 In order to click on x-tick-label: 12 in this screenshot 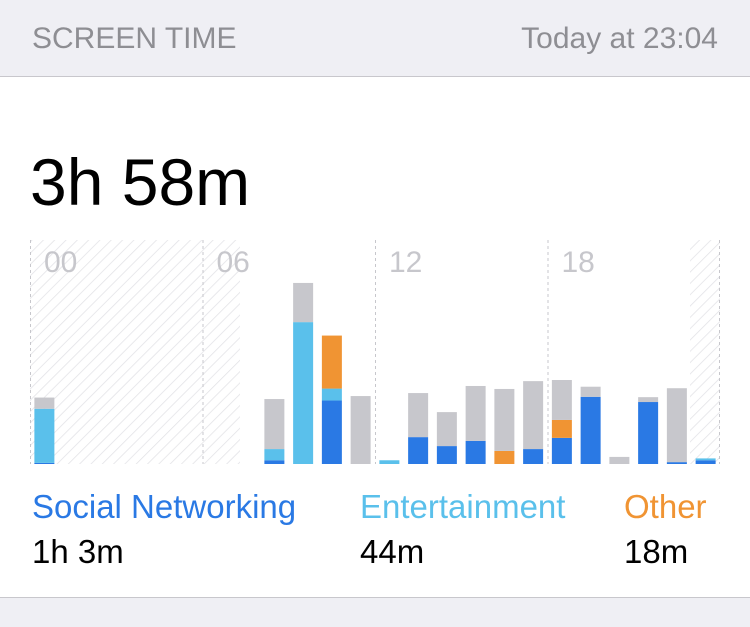, I will do `click(405, 262)`.